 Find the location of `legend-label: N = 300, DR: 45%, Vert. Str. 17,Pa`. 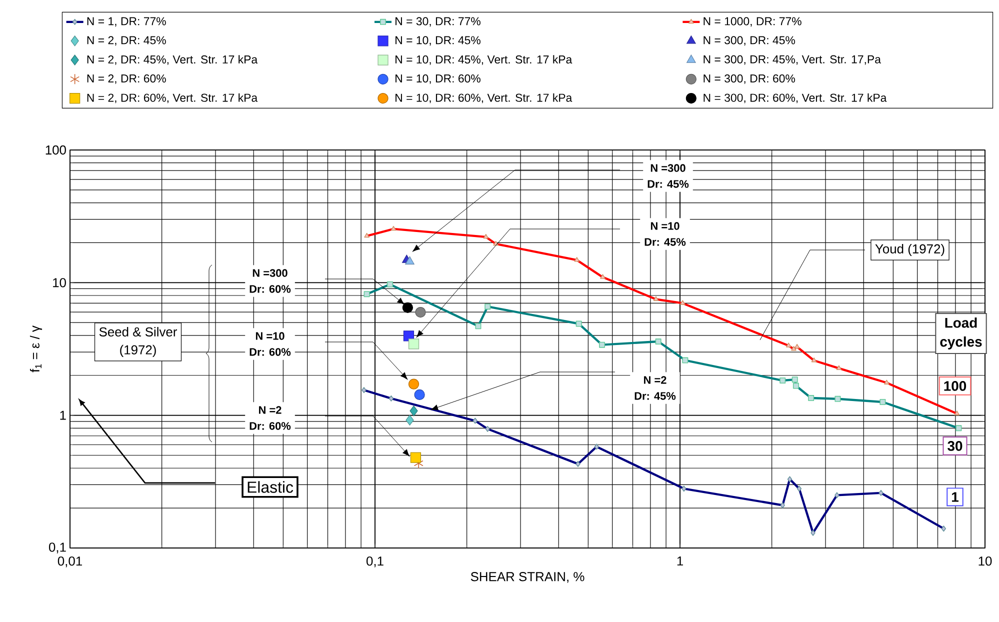

legend-label: N = 300, DR: 45%, Vert. Str. 17,Pa is located at coordinates (792, 60).